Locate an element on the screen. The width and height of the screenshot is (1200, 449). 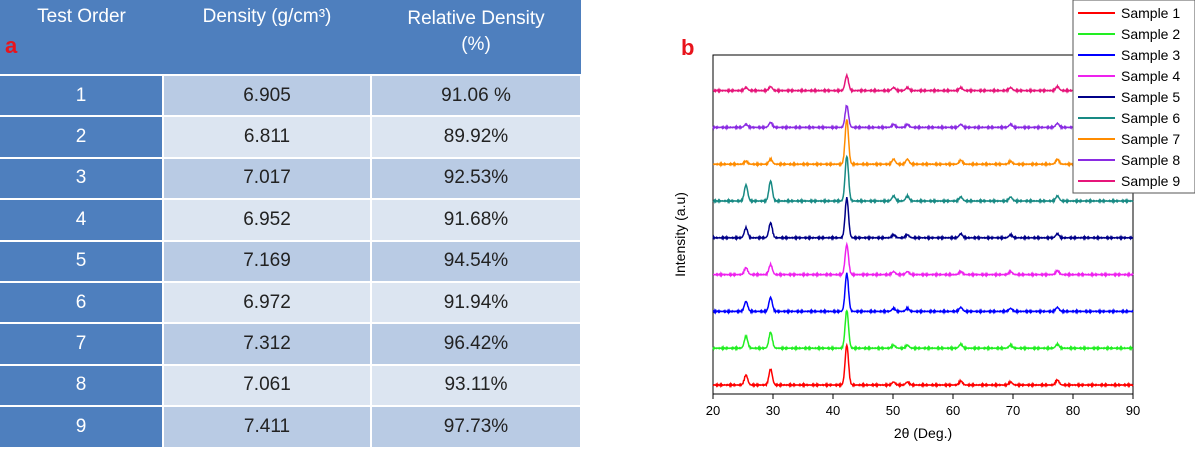
table-row: 8 7.061 93.11% is located at coordinates (291, 385).